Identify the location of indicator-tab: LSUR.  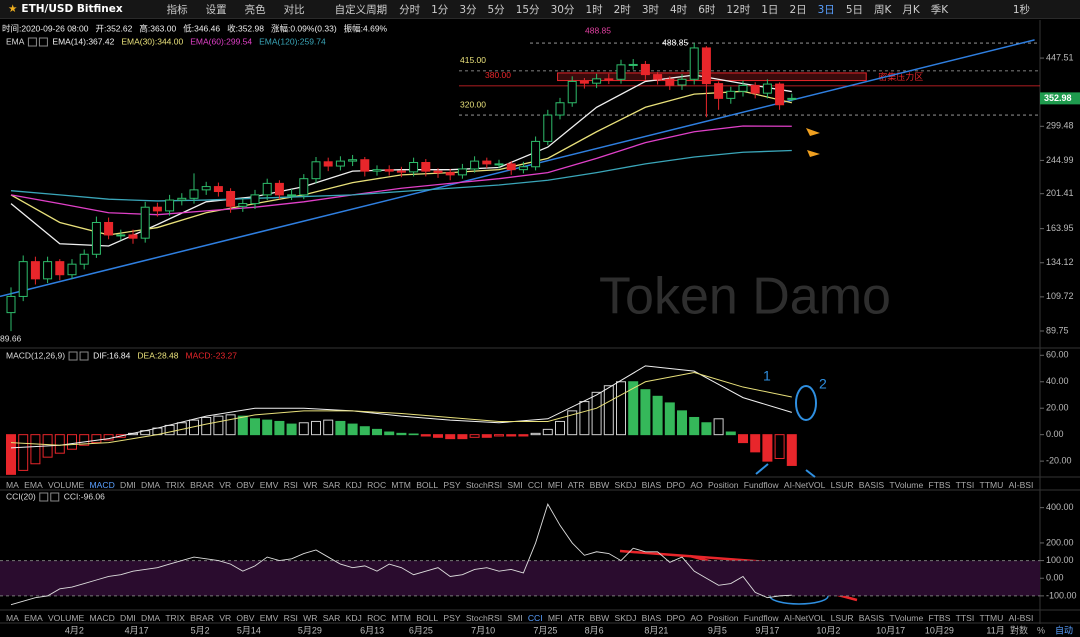
(842, 484).